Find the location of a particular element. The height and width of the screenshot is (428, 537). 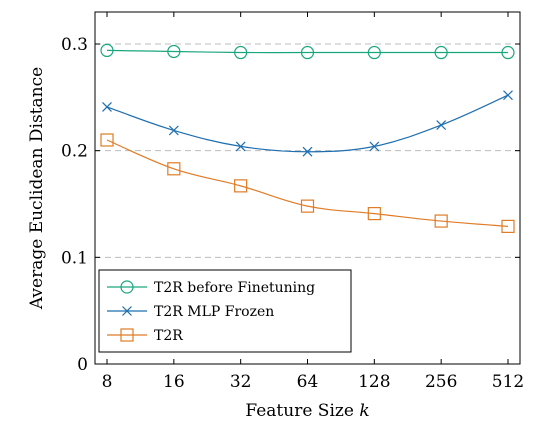

legend: T2R before Finetuning T2R MLP Frozen T2R is located at coordinates (225, 311).